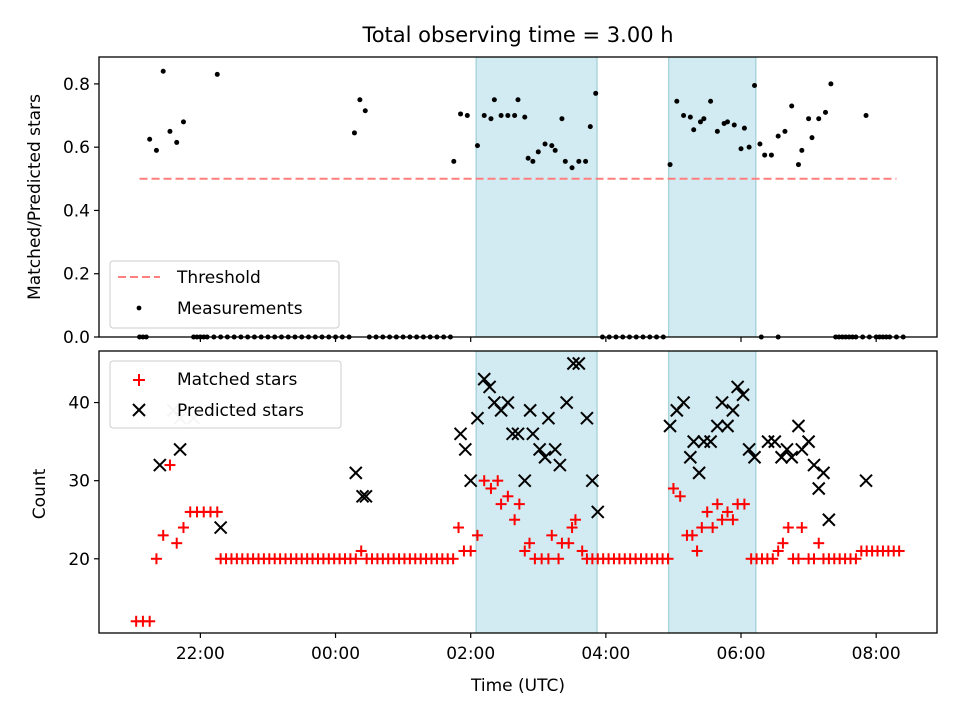 This screenshot has height=720, width=960. What do you see at coordinates (76, 275) in the screenshot?
I see `y-tick-label: 0.2` at bounding box center [76, 275].